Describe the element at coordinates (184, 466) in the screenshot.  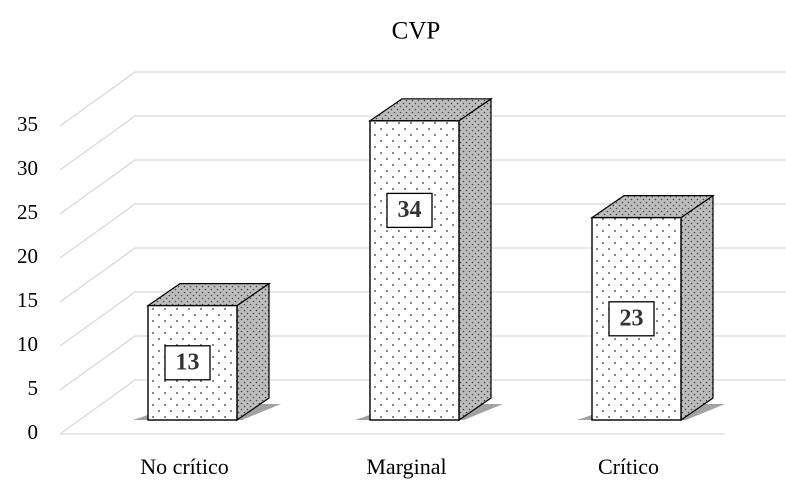
I see `x-tick-label: No crítico` at that location.